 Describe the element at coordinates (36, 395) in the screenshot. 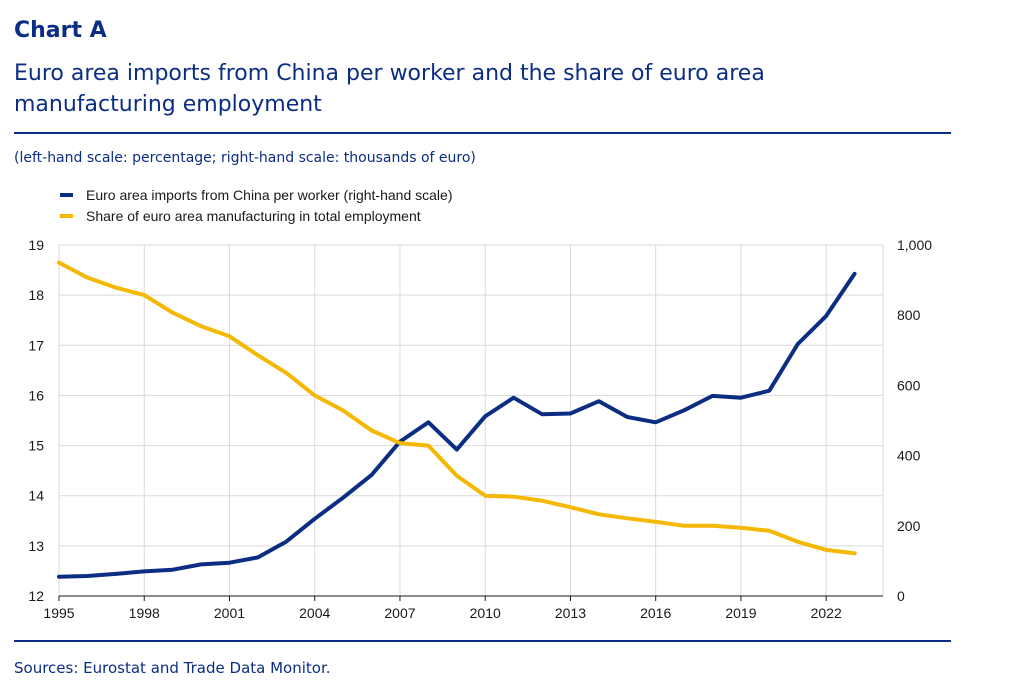

I see `y-left-tick-label: 16` at that location.